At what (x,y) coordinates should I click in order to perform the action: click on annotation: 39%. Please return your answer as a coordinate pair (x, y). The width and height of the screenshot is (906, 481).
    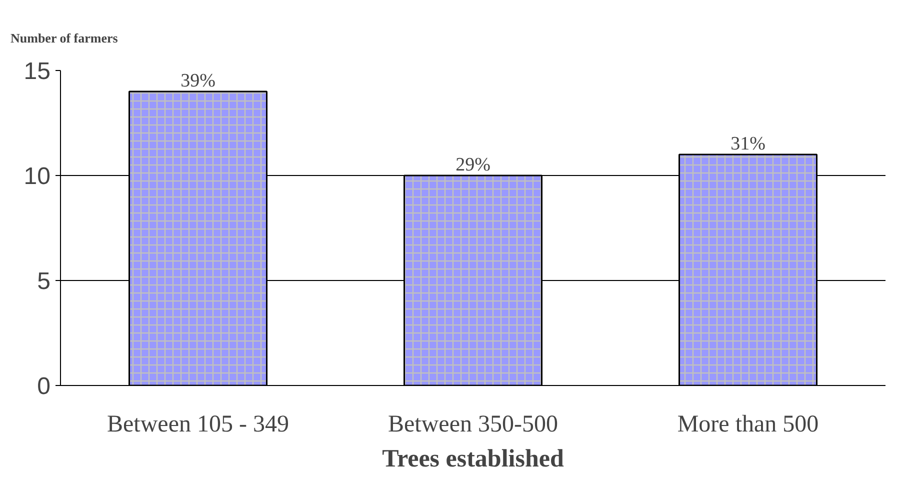
    Looking at the image, I should click on (198, 81).